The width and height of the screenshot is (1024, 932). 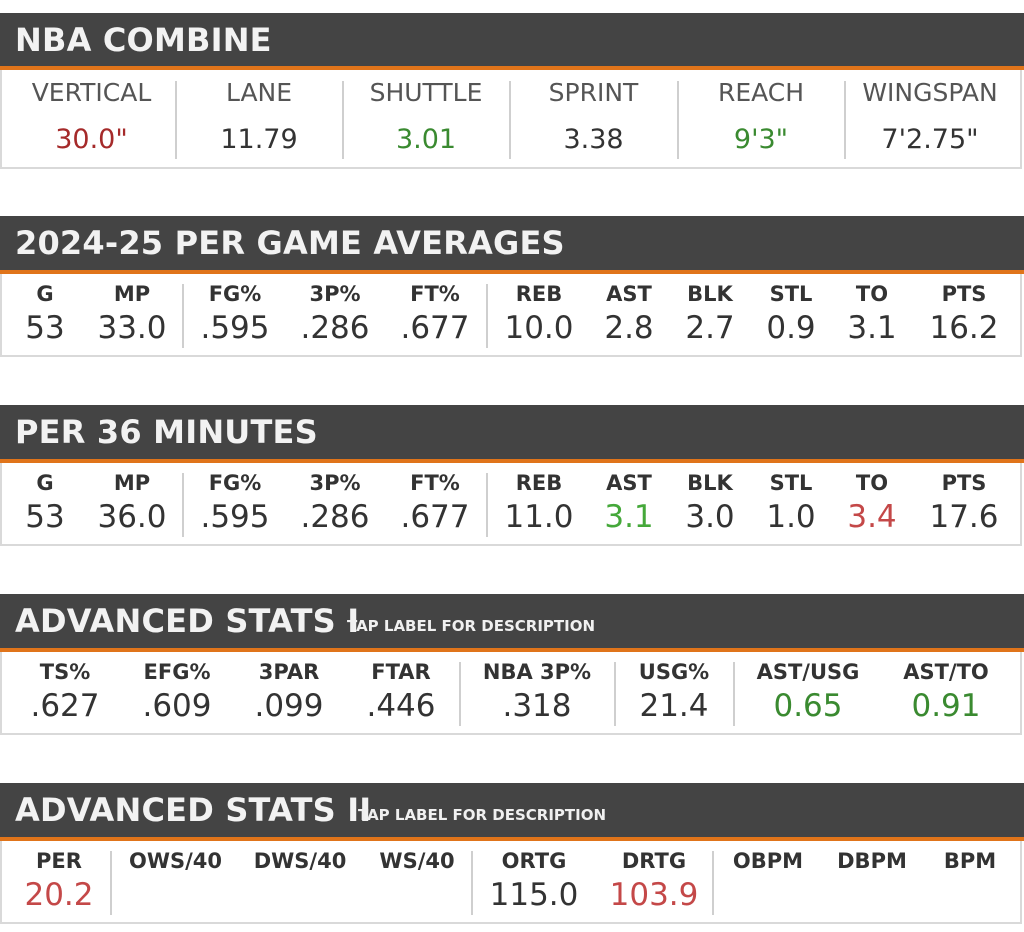 What do you see at coordinates (401, 672) in the screenshot?
I see `stat-label: FTAR` at bounding box center [401, 672].